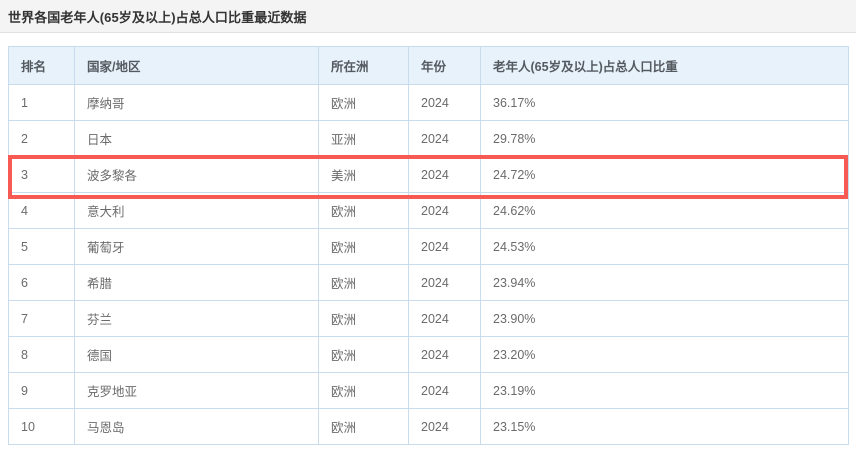  Describe the element at coordinates (664, 282) in the screenshot. I see `cell-share: 23.94%` at that location.